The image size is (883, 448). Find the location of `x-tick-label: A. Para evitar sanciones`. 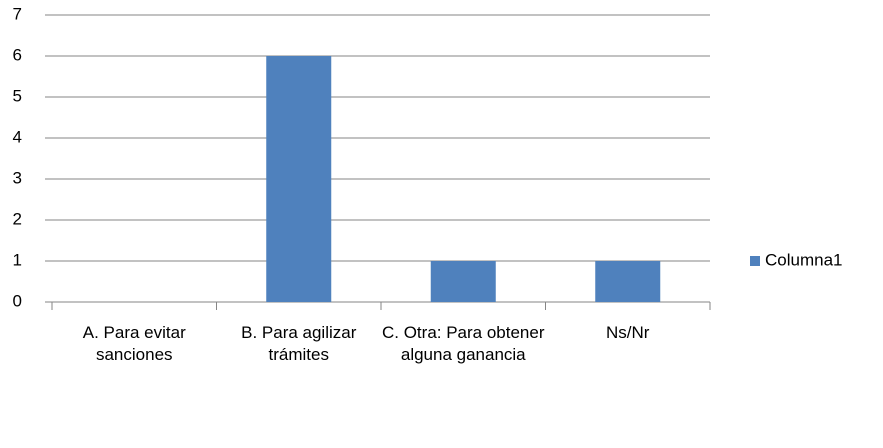

x-tick-label: A. Para evitar sanciones is located at coordinates (134, 344).